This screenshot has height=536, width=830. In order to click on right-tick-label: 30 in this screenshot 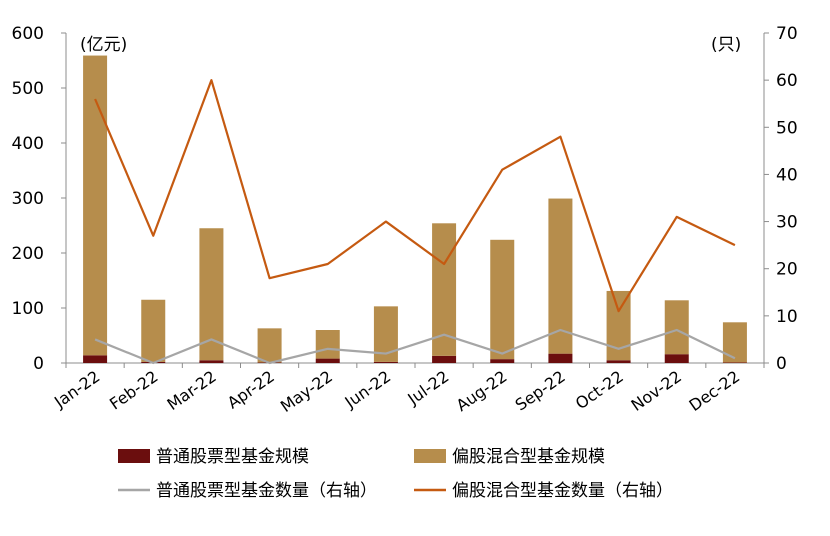, I will do `click(787, 223)`.